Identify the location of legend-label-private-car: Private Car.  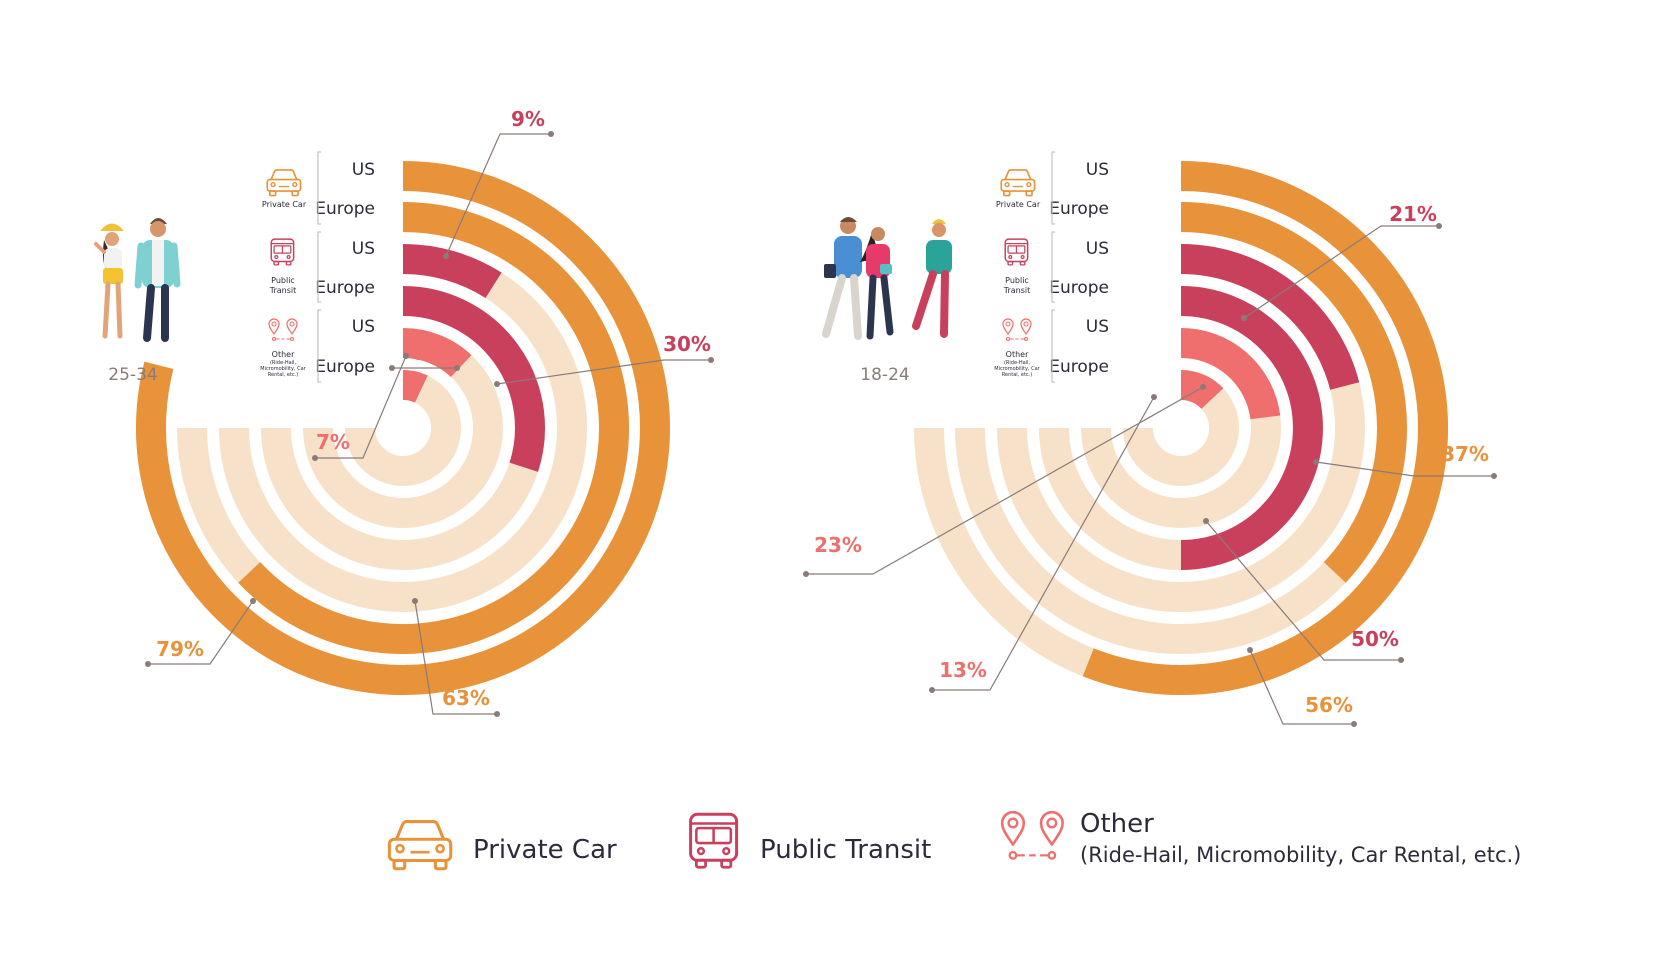
(545, 850).